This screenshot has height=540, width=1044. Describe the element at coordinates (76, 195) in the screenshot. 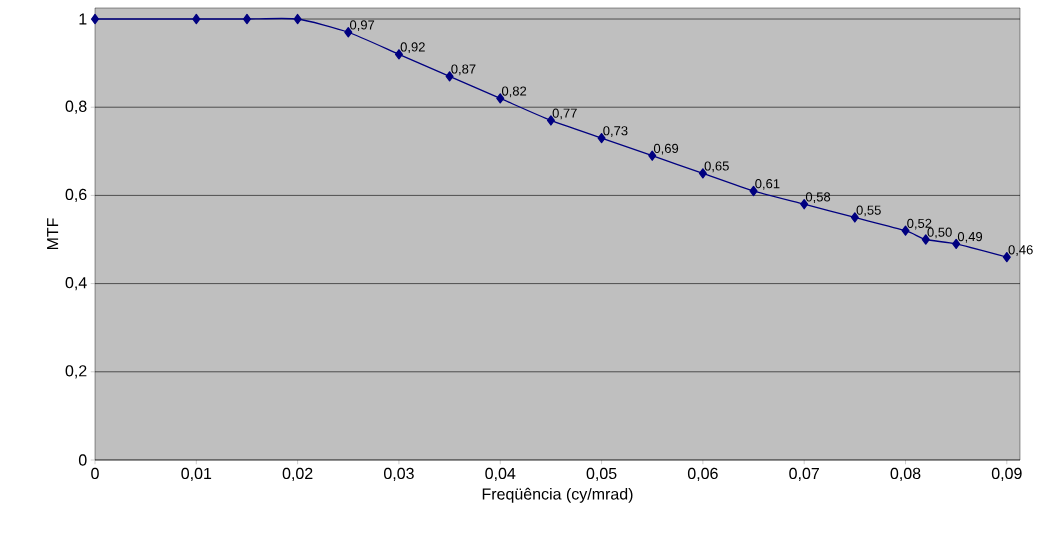

I see `y-tick-label: 0,6` at that location.